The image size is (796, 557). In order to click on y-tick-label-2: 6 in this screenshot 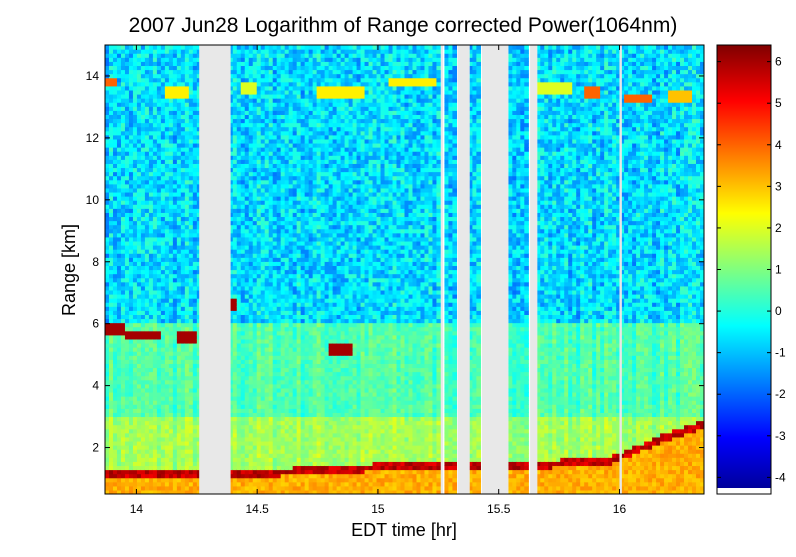, I will do `click(95, 324)`.